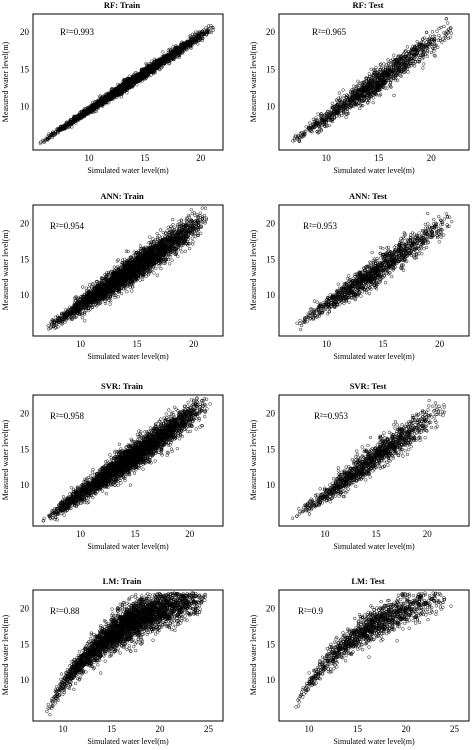 The height and width of the screenshot is (750, 474). Describe the element at coordinates (368, 5) in the screenshot. I see `panel-title: RF: Test` at that location.